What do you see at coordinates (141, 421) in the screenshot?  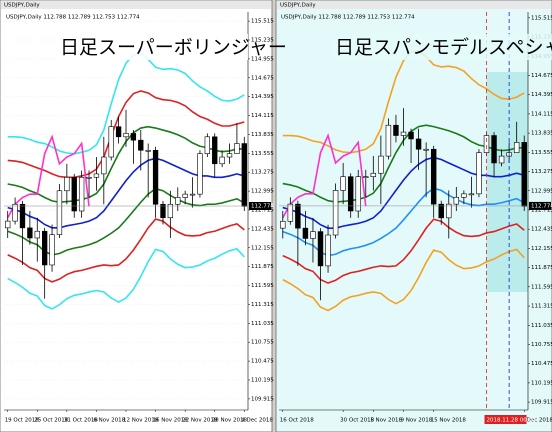 I see `x-tick-label: 12 Nov 2018` at bounding box center [141, 421].